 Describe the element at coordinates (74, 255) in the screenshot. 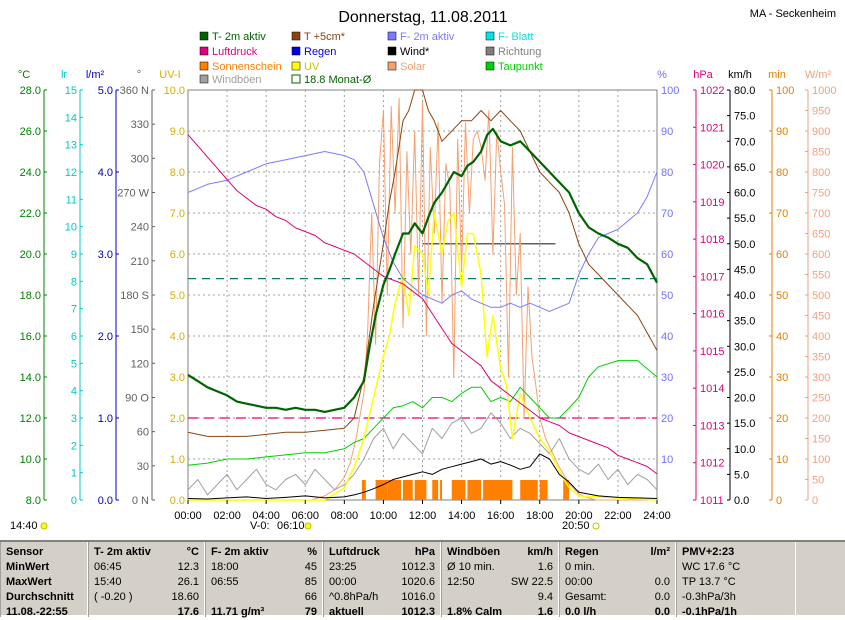

I see `axis-tick-label: 9` at that location.